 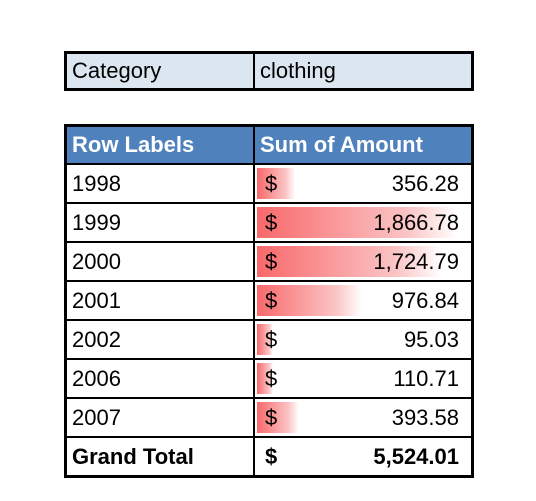 I want to click on amount-value: 1,866.78, so click(x=416, y=222).